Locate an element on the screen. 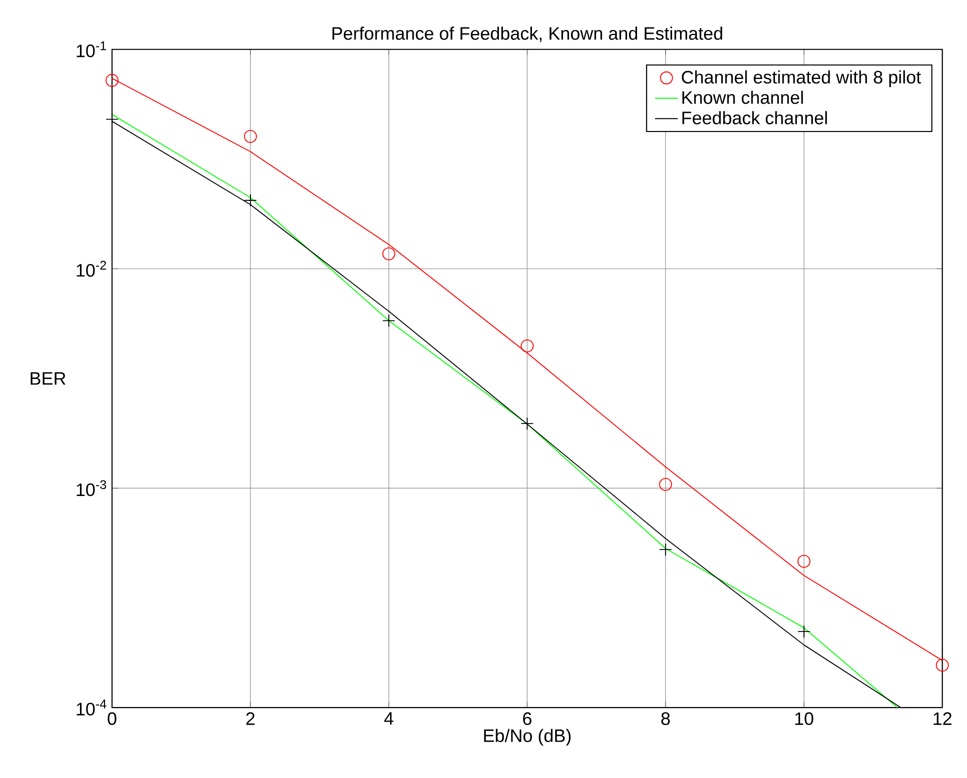 This screenshot has height=778, width=967. x-tick-label: 2 is located at coordinates (250, 719).